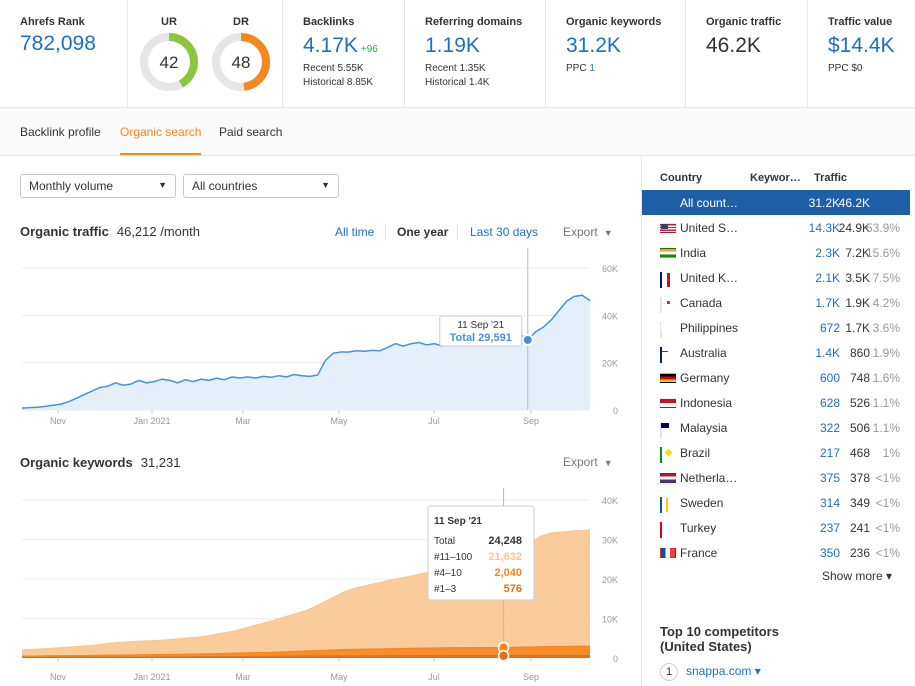 The image size is (915, 686). What do you see at coordinates (593, 45) in the screenshot?
I see `metric-value: 31.2K` at bounding box center [593, 45].